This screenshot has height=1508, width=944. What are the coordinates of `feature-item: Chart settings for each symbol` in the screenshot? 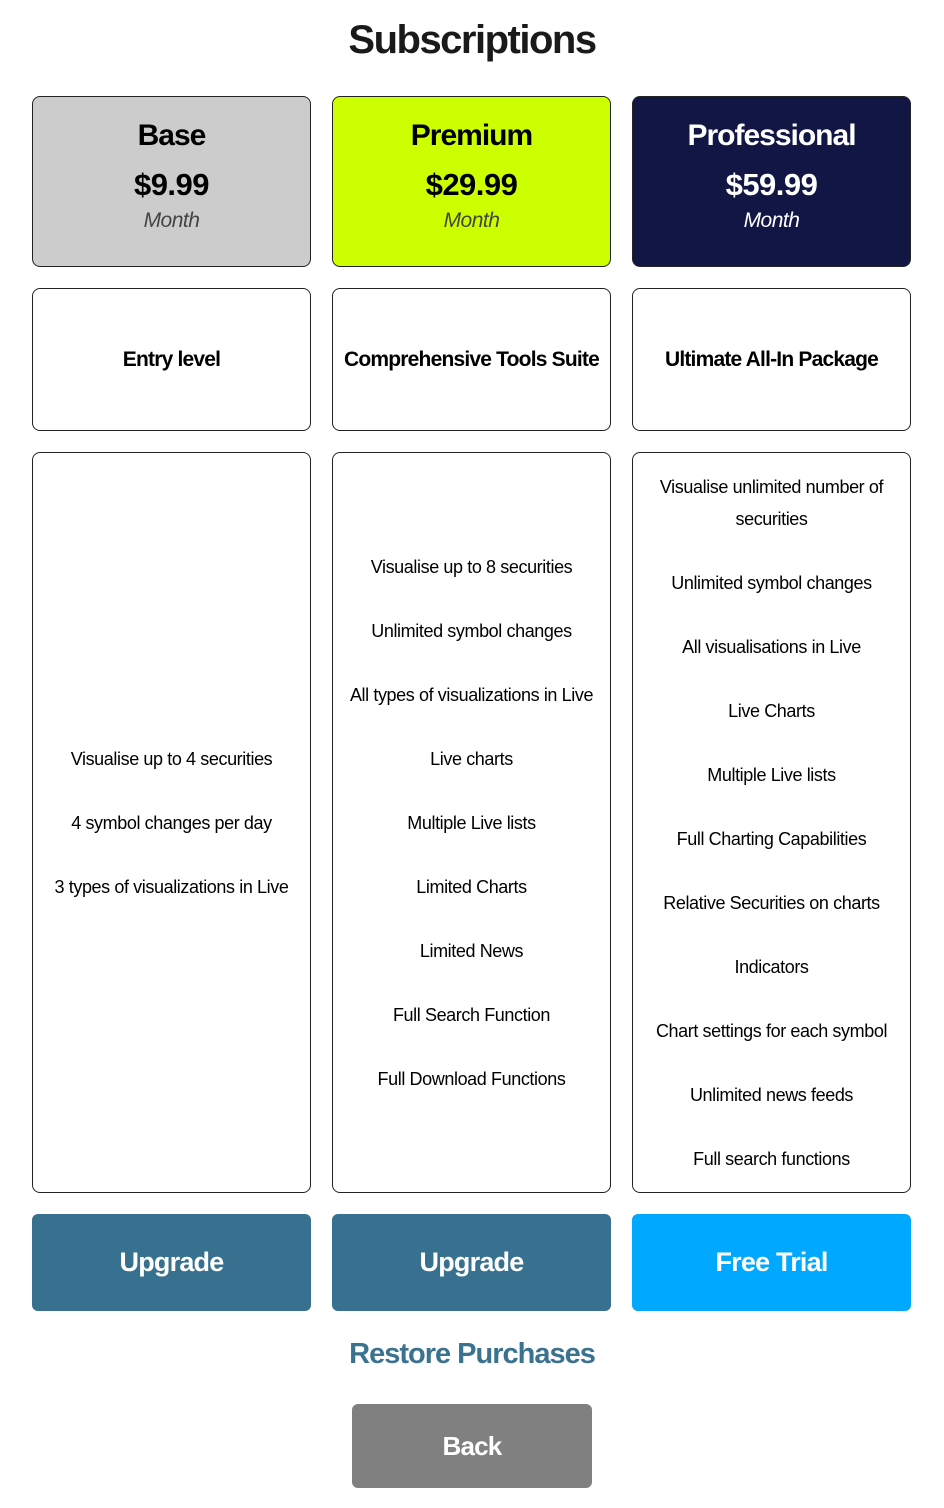 It's located at (771, 1030).